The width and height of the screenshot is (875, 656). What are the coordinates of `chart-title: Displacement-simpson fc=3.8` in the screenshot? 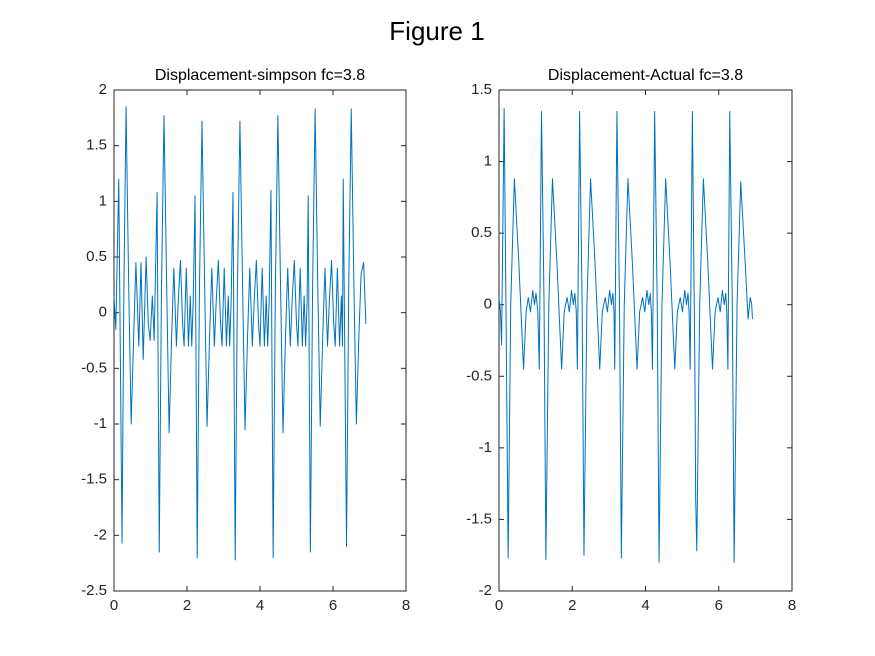 It's located at (260, 75).